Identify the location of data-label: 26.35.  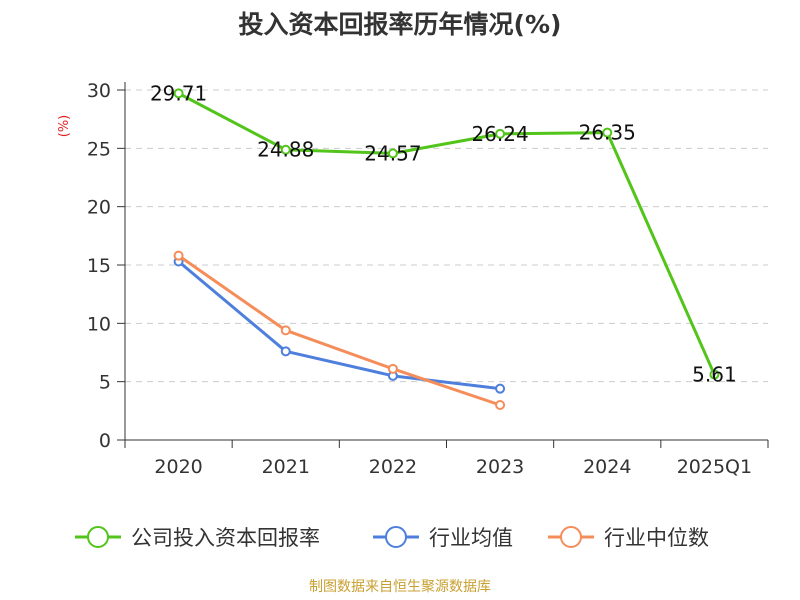
(607, 133).